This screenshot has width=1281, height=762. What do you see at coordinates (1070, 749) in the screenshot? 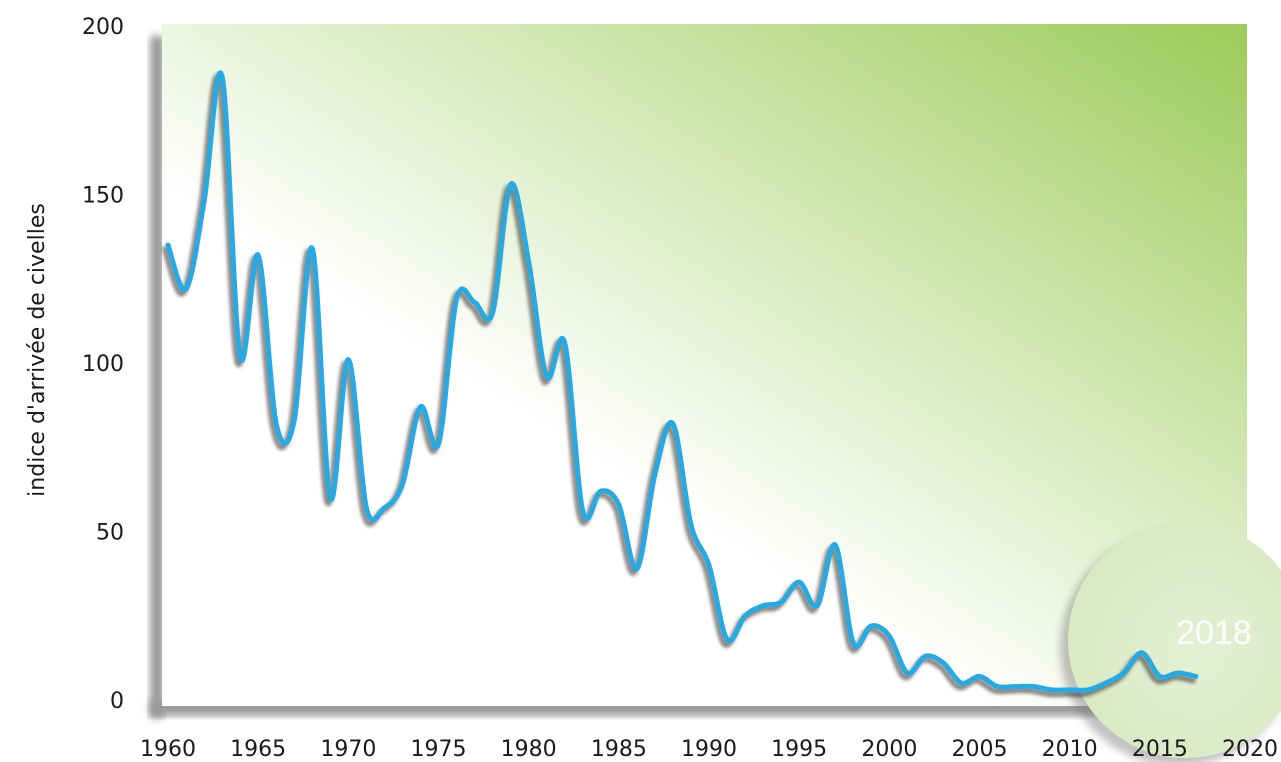
I see `x-tick-label: 2010` at bounding box center [1070, 749].